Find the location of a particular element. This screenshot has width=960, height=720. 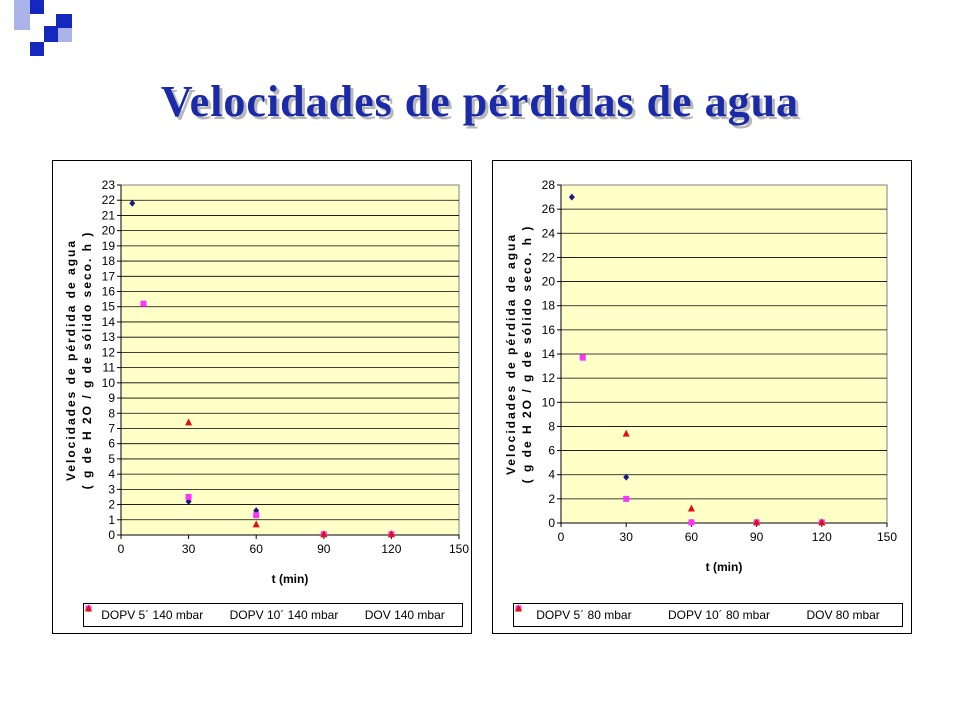

legend-item: DOPV 5´ 80 mbar is located at coordinates (573, 613).